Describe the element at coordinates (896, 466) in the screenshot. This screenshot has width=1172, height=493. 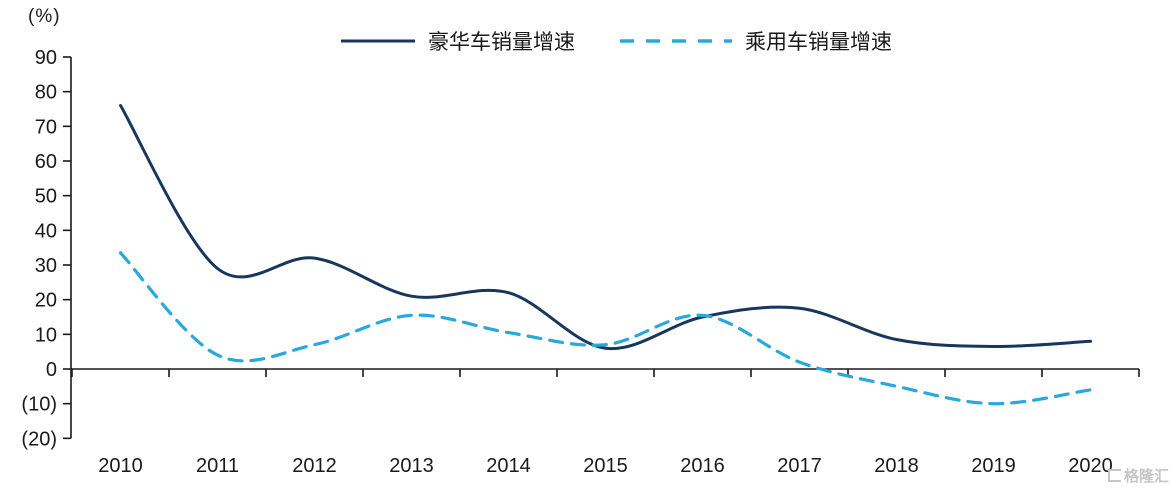
I see `x-axis-label: 2018` at that location.